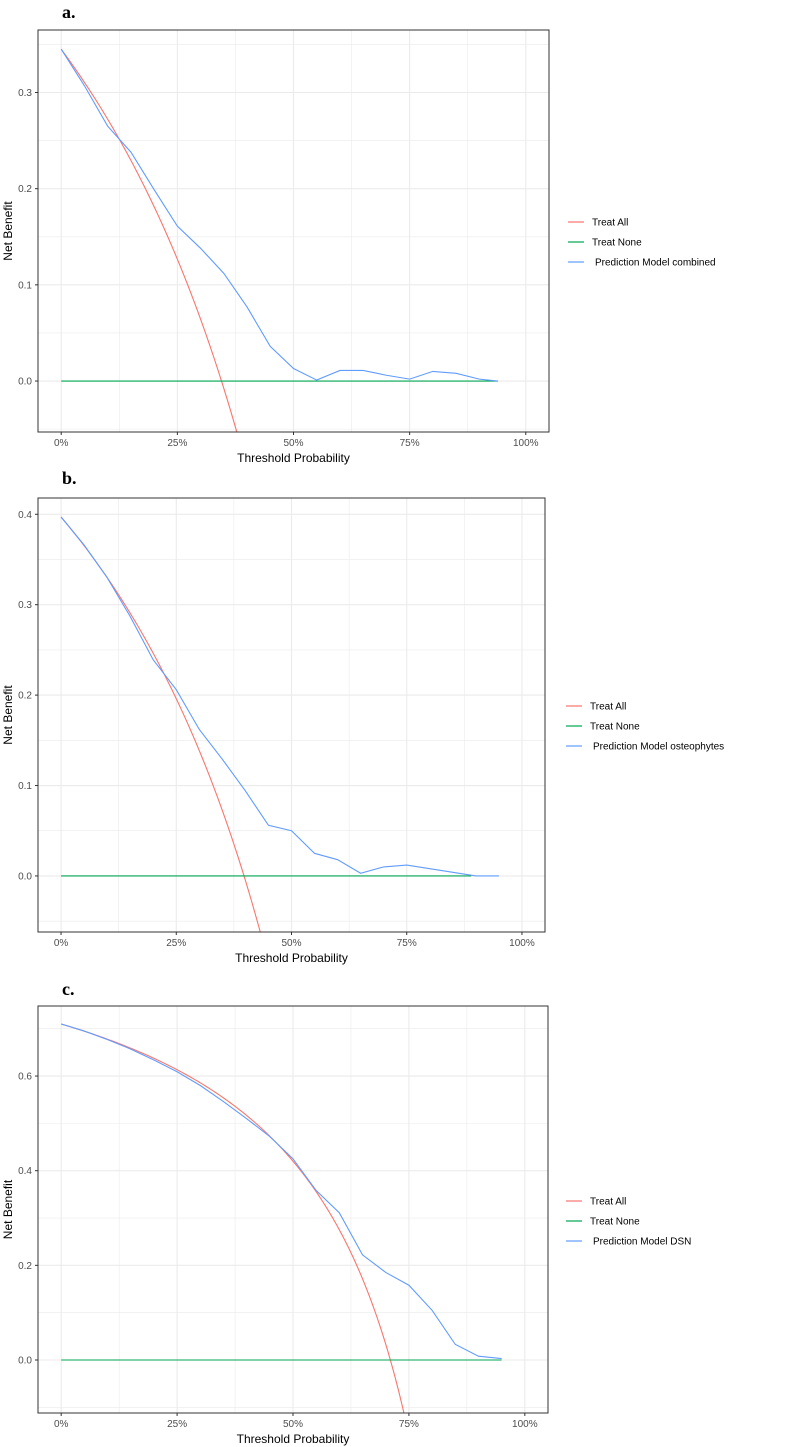 The width and height of the screenshot is (792, 1447). Describe the element at coordinates (279, 215) in the screenshot. I see `series-line-prediction-model-combined` at that location.